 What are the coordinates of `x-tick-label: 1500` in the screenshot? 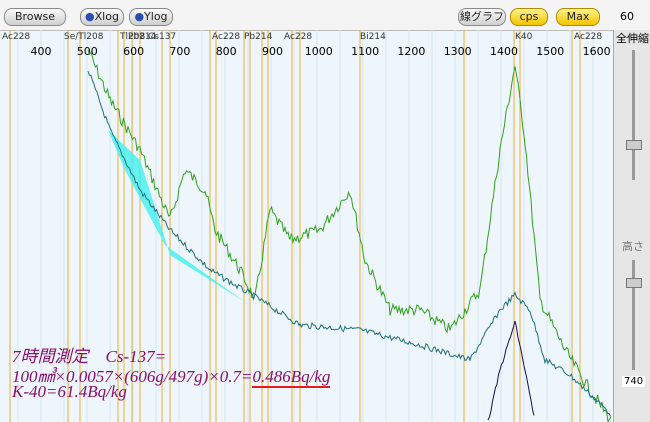 It's located at (550, 51).